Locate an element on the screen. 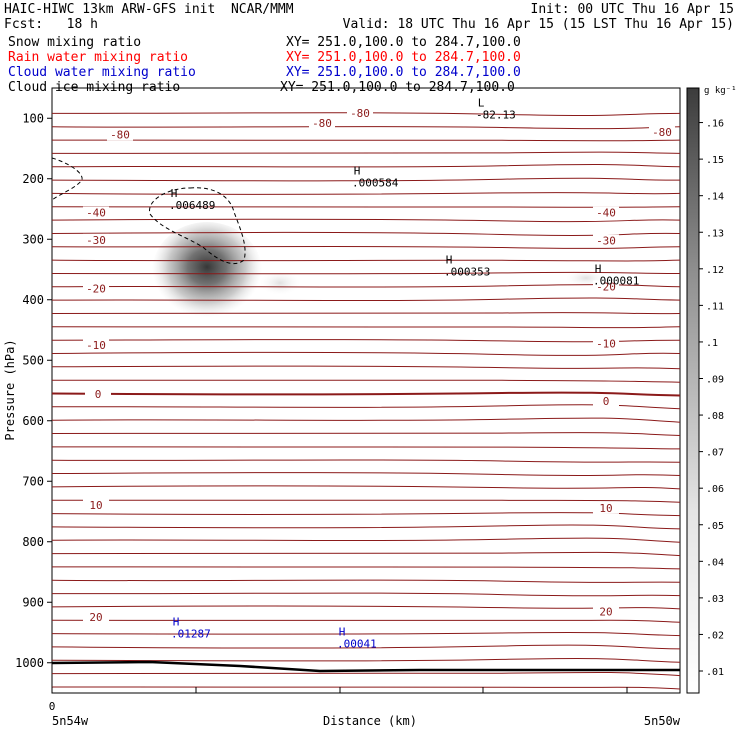 This screenshot has height=740, width=740. cloud-ice-shading is located at coordinates (379, 272).